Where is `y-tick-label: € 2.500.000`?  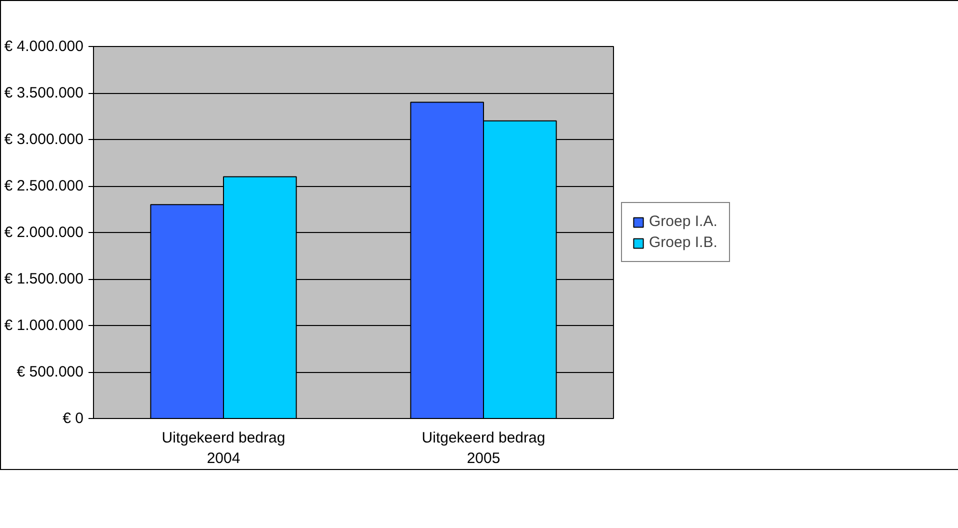 y-tick-label: € 2.500.000 is located at coordinates (44, 186).